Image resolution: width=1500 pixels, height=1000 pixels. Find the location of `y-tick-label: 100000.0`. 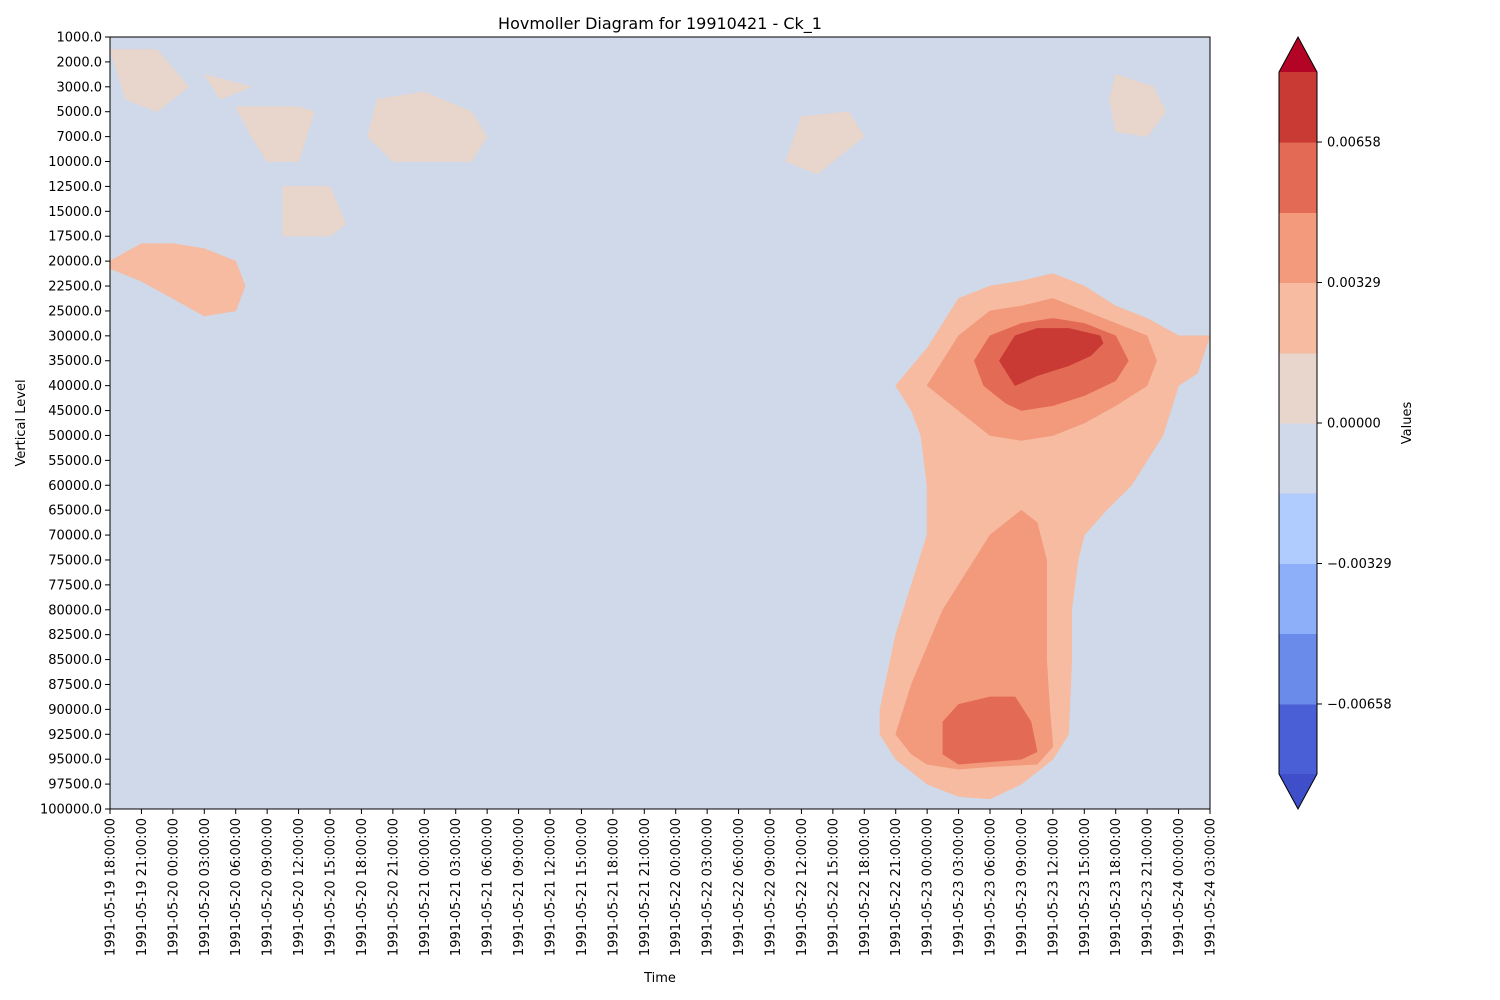

y-tick-label: 100000.0 is located at coordinates (71, 810).